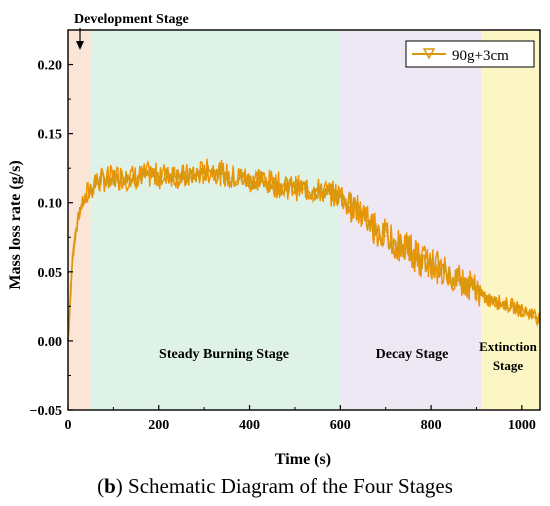  Describe the element at coordinates (431, 425) in the screenshot. I see `x-tick-label: 800` at that location.